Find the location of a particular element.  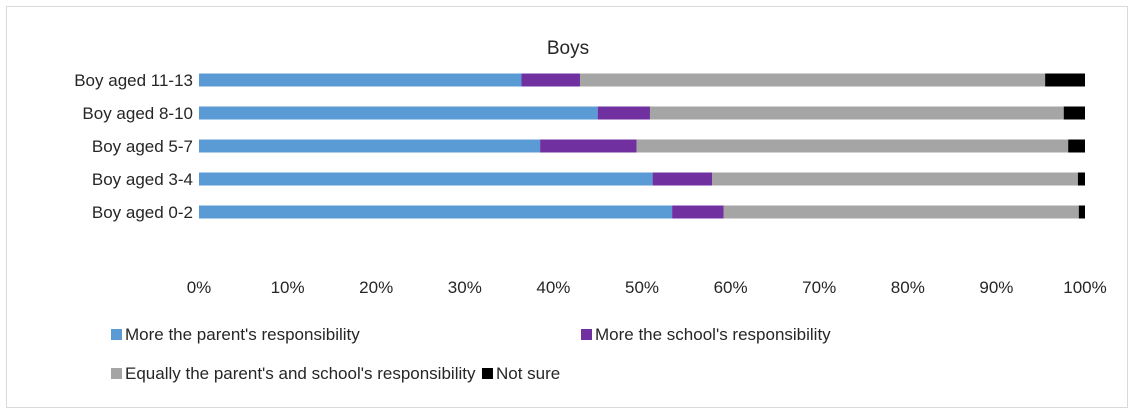

x-tick-label: 20% is located at coordinates (376, 287).